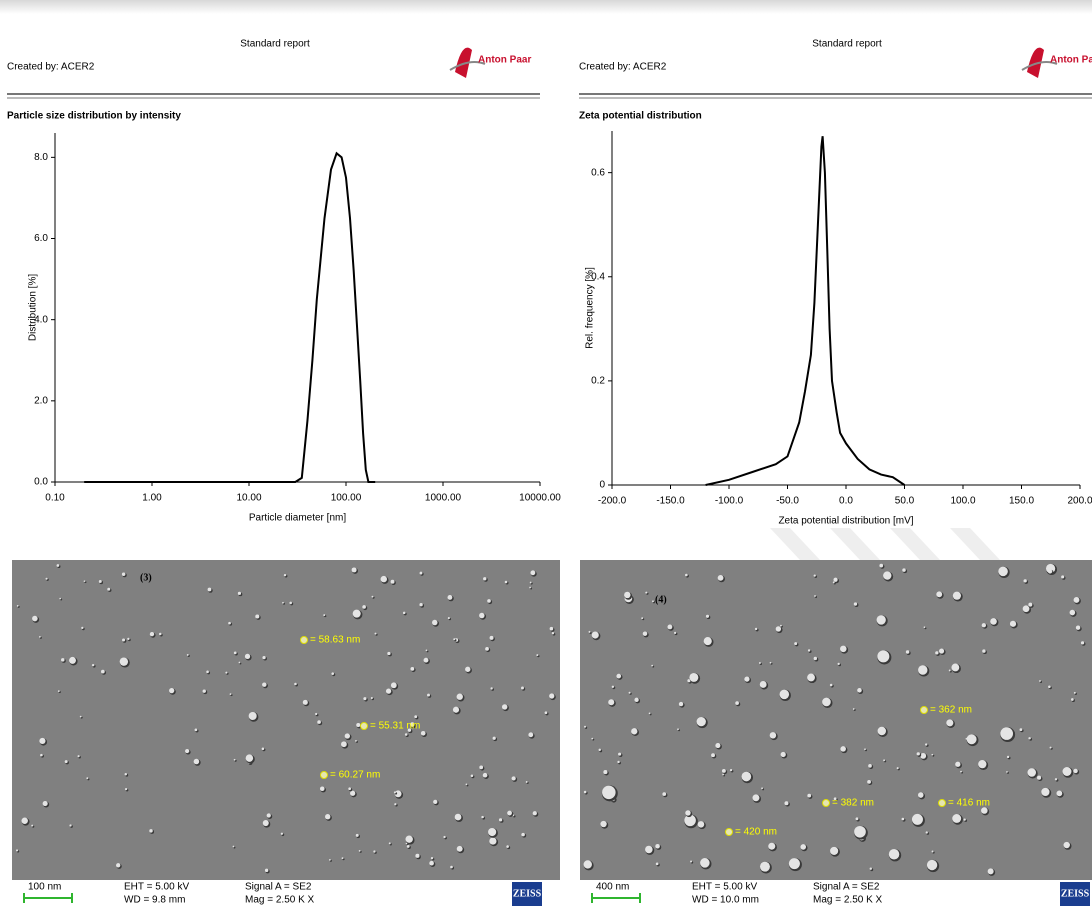 This screenshot has height=908, width=1092. Describe the element at coordinates (612, 887) in the screenshot. I see `scale-bar-label: 400 nm` at that location.